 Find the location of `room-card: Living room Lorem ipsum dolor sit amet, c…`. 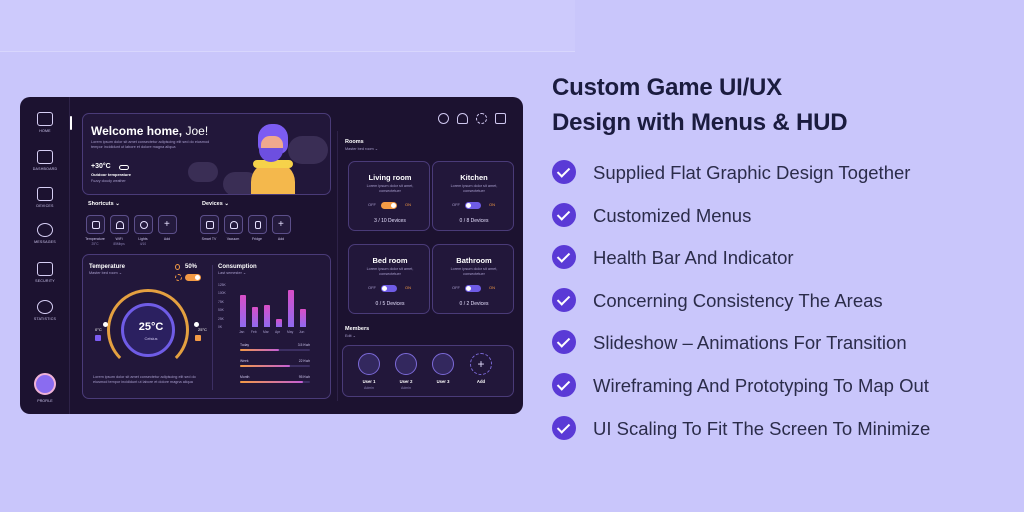

room-card: Living room Lorem ipsum dolor sit amet, c… is located at coordinates (389, 196).